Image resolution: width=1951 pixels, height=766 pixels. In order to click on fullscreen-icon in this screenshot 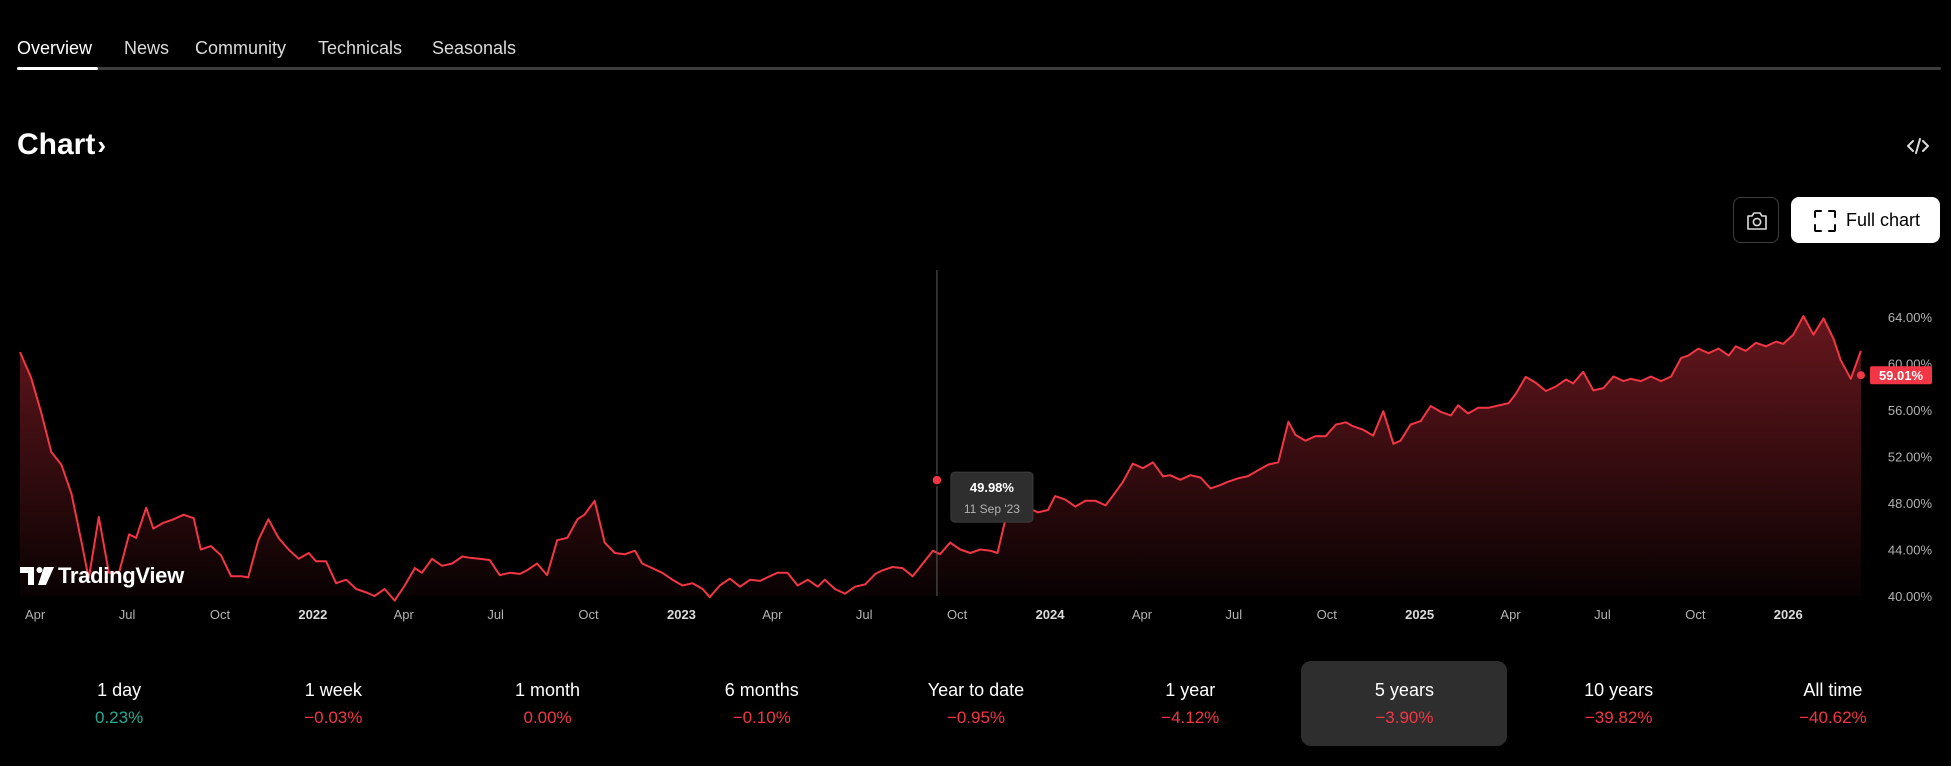, I will do `click(1825, 221)`.